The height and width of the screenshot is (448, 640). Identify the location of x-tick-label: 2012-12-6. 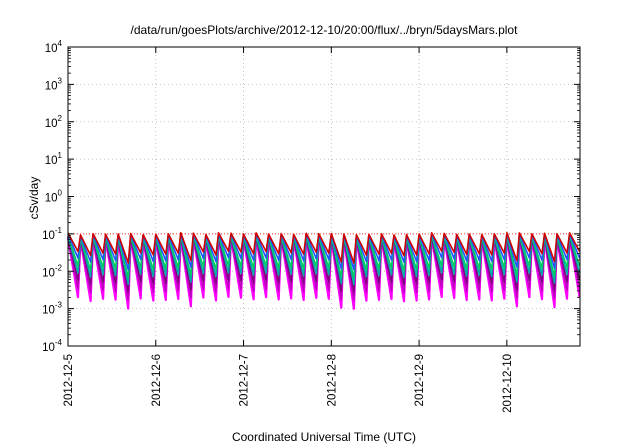
(157, 380).